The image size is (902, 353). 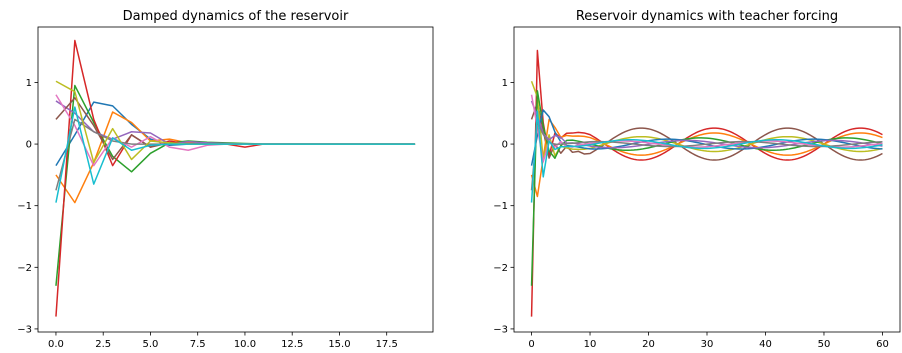 What do you see at coordinates (292, 344) in the screenshot?
I see `left-chart-x-tick-label: 12.5` at bounding box center [292, 344].